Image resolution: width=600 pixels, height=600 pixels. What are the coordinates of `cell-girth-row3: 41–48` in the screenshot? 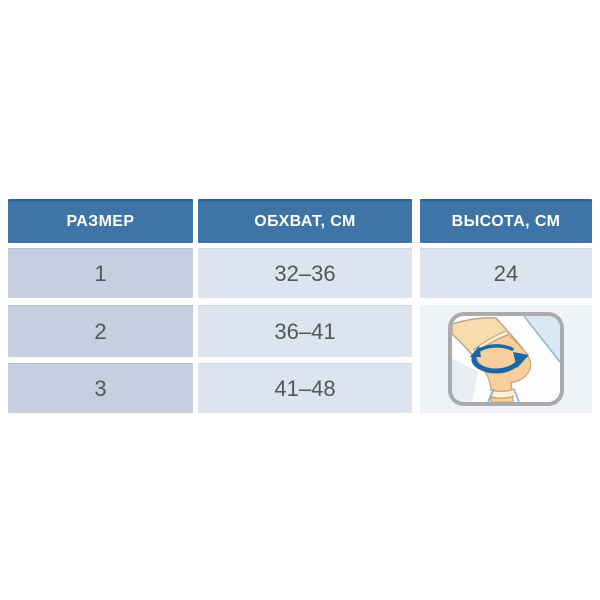 It's located at (305, 388).